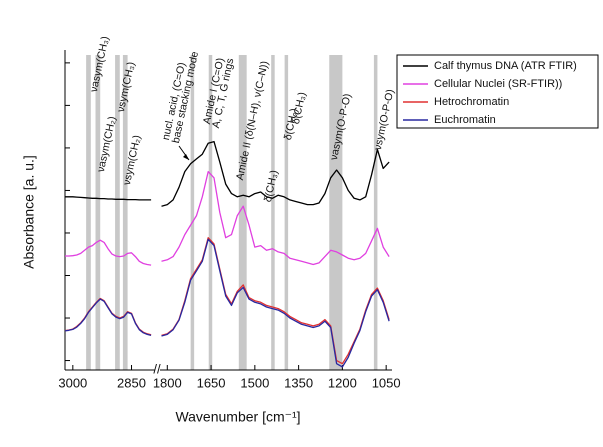 The height and width of the screenshot is (447, 603). Describe the element at coordinates (186, 157) in the screenshot. I see `annotation-arrow-head` at that location.